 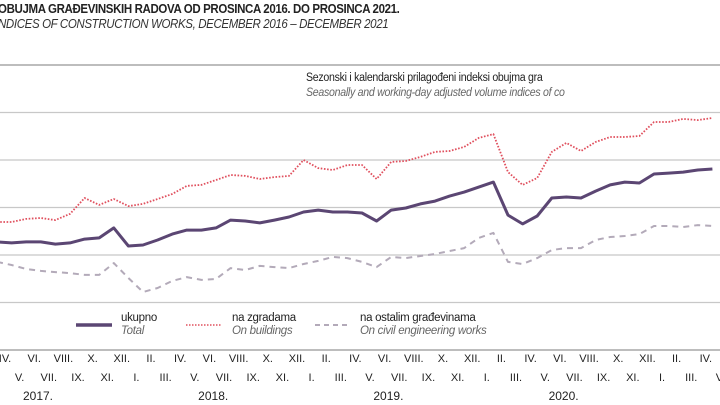 What do you see at coordinates (388, 396) in the screenshot?
I see `year-label: 2019.` at bounding box center [388, 396].